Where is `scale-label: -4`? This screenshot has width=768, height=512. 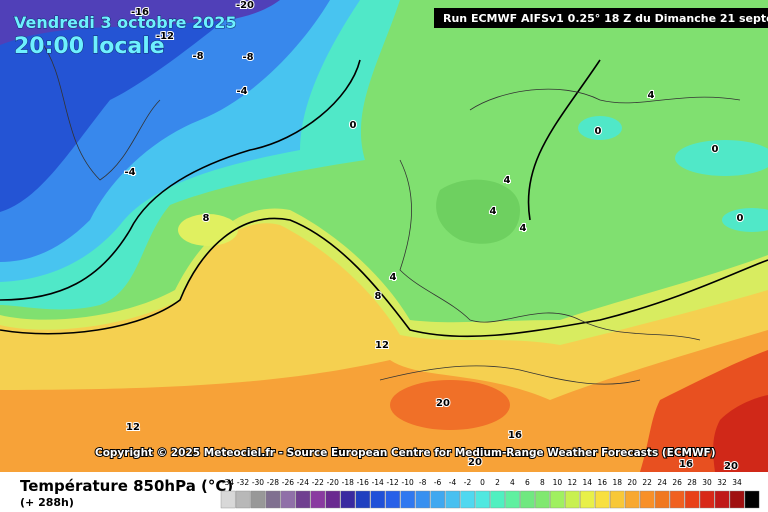
scale-label: -4 is located at coordinates (453, 482).